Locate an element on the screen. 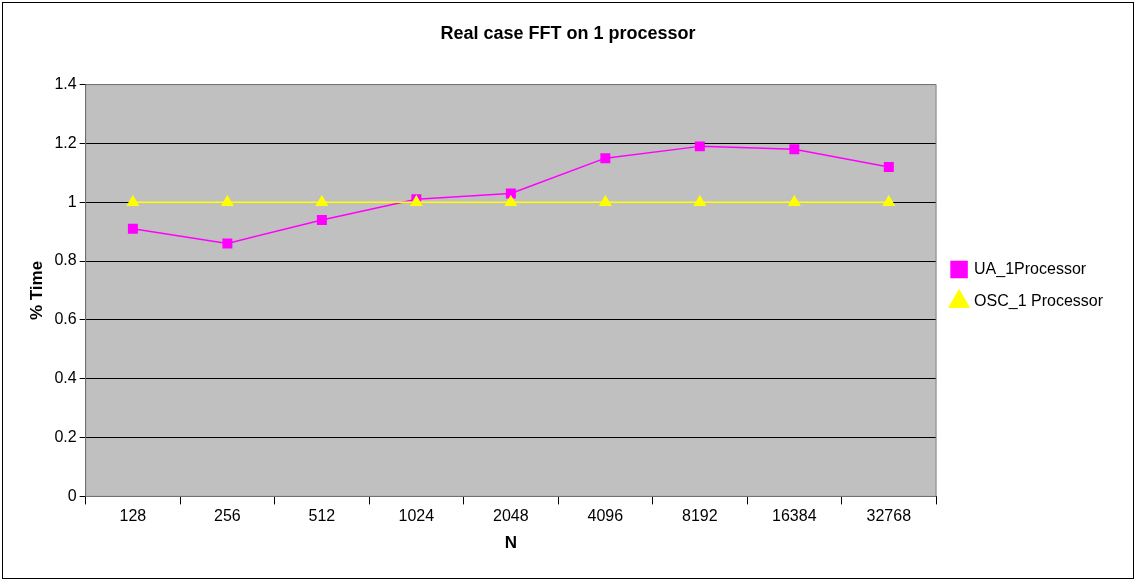 The image size is (1136, 581). x-tick-label: 512 is located at coordinates (322, 516).